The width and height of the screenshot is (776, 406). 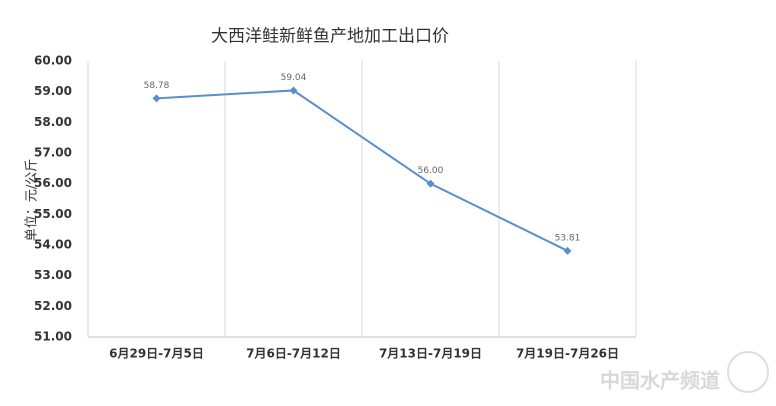 What do you see at coordinates (53, 91) in the screenshot?
I see `y-tick-label: 59.00` at bounding box center [53, 91].